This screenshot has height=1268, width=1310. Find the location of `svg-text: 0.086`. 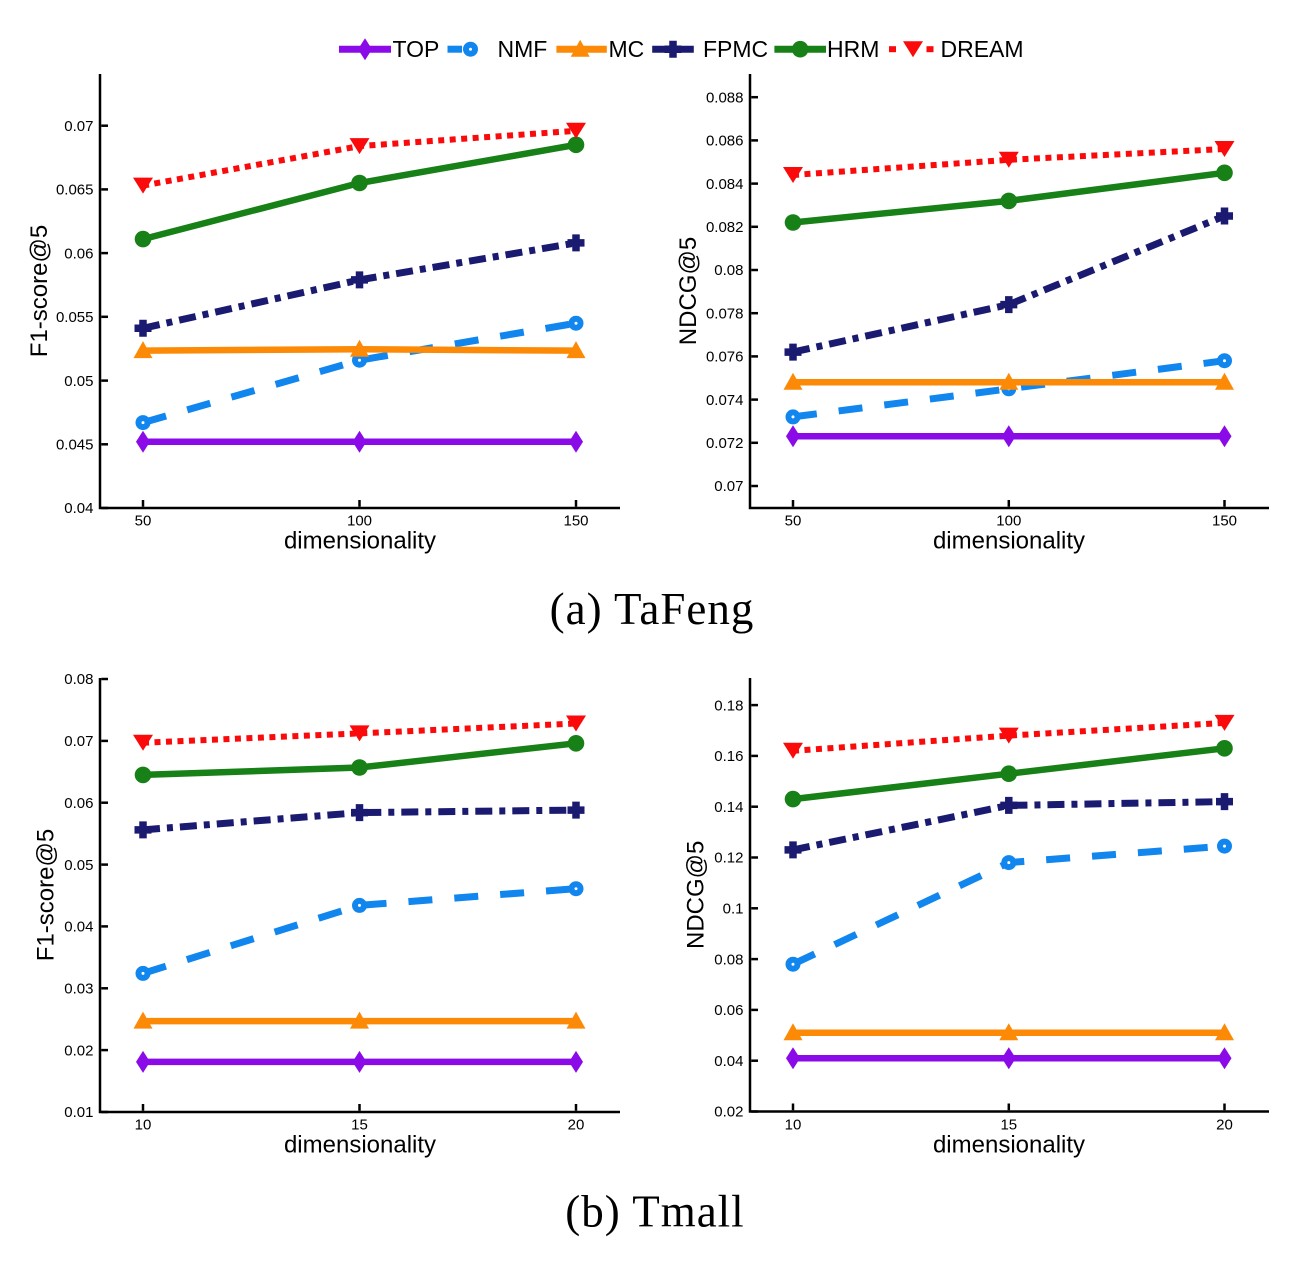

svg-text: 0.086 is located at coordinates (725, 141).